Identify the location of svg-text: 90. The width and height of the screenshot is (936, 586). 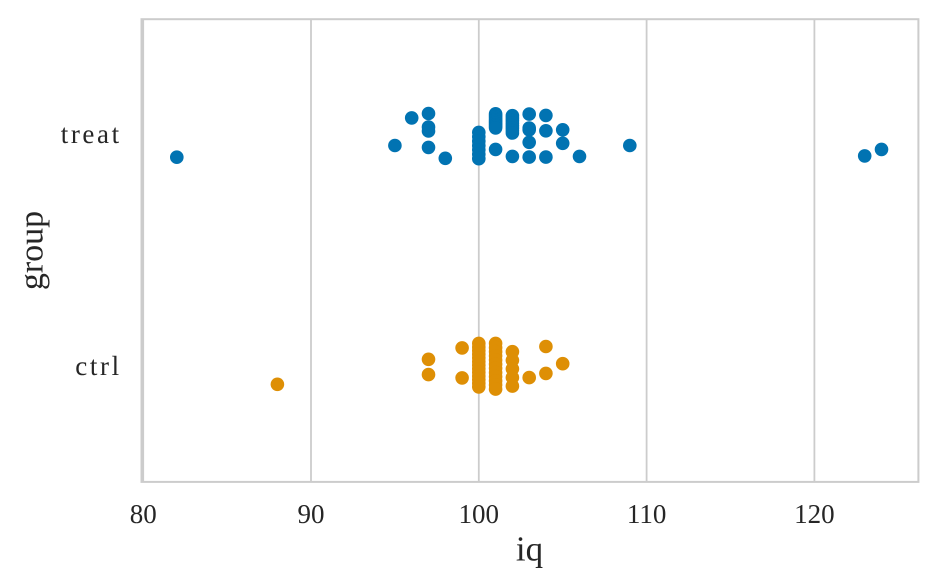
(311, 514).